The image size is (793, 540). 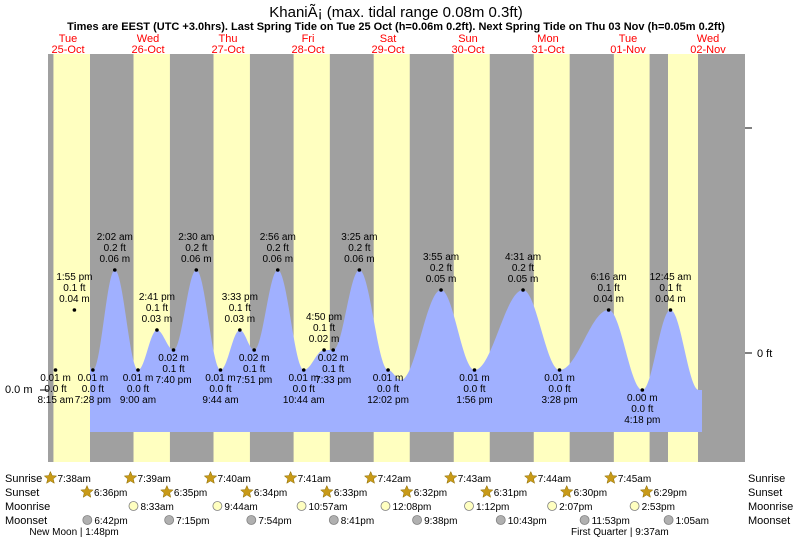 What do you see at coordinates (670, 493) in the screenshot?
I see `sunset-time-7: 6:29pm` at bounding box center [670, 493].